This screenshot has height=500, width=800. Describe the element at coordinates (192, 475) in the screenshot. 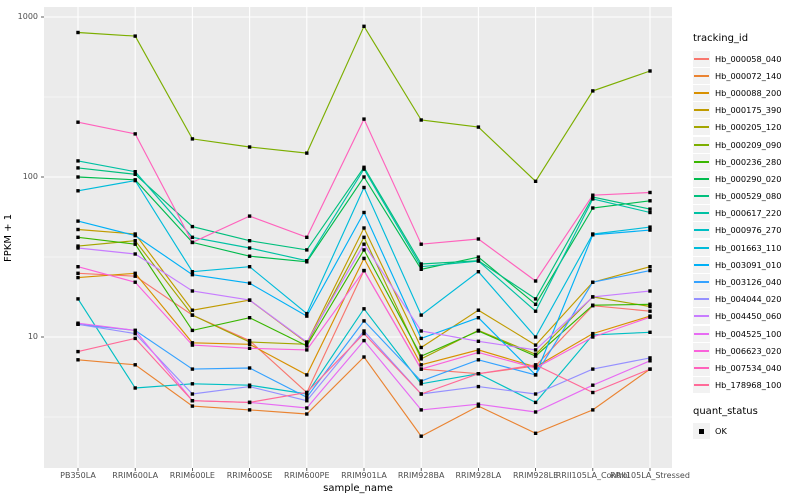

I see `x-tick-label-RRIM600LE: RRIM600LE` at that location.